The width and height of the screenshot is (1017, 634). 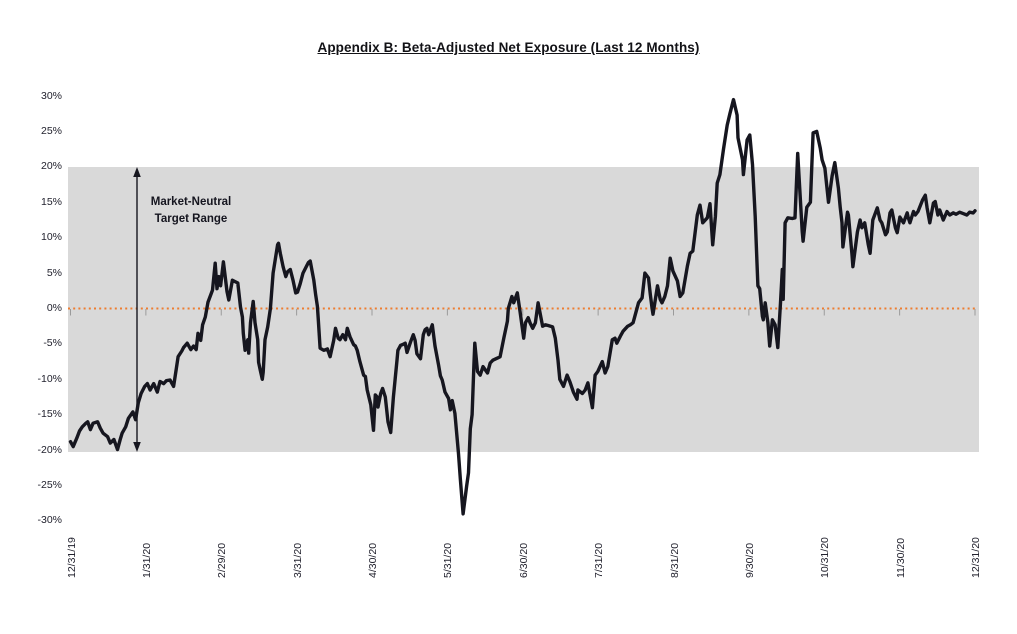 What do you see at coordinates (49, 485) in the screenshot?
I see `y-axis-label: -25%` at bounding box center [49, 485].